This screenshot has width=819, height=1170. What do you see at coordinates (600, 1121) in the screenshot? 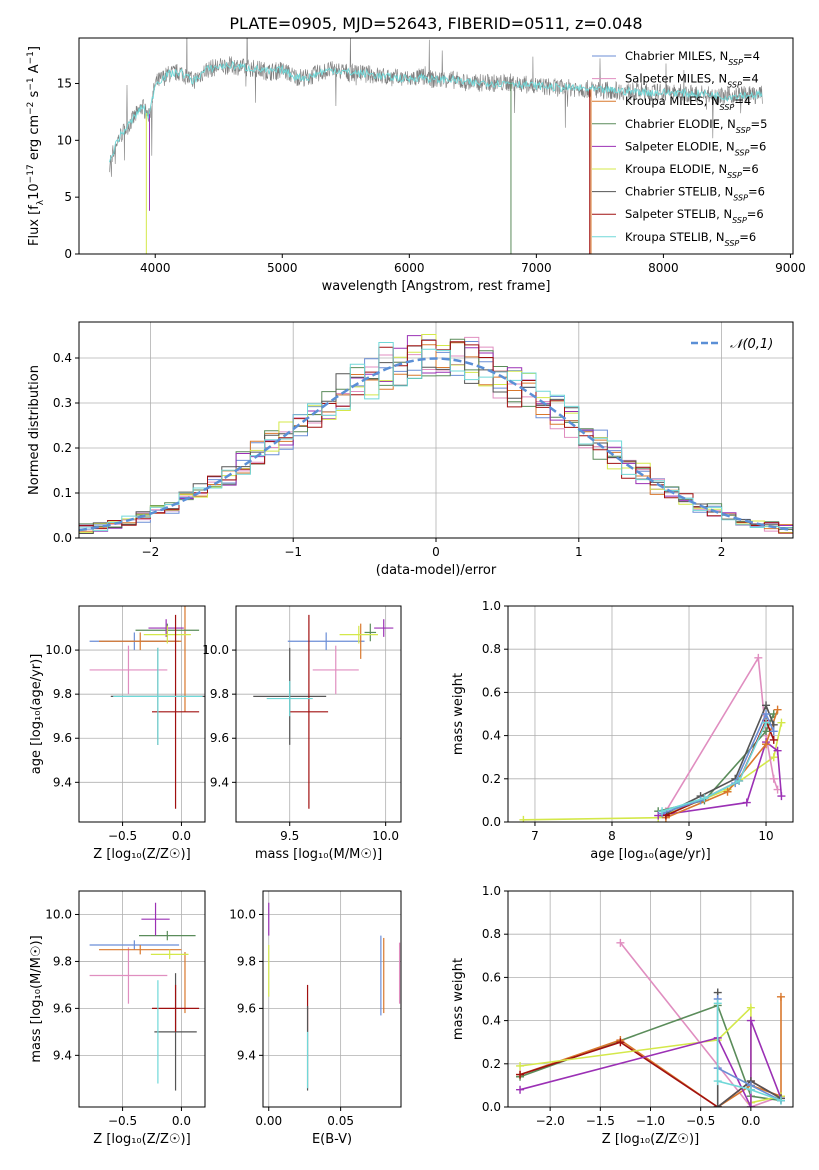
I see `x-tick-label: −1.5` at bounding box center [600, 1121].